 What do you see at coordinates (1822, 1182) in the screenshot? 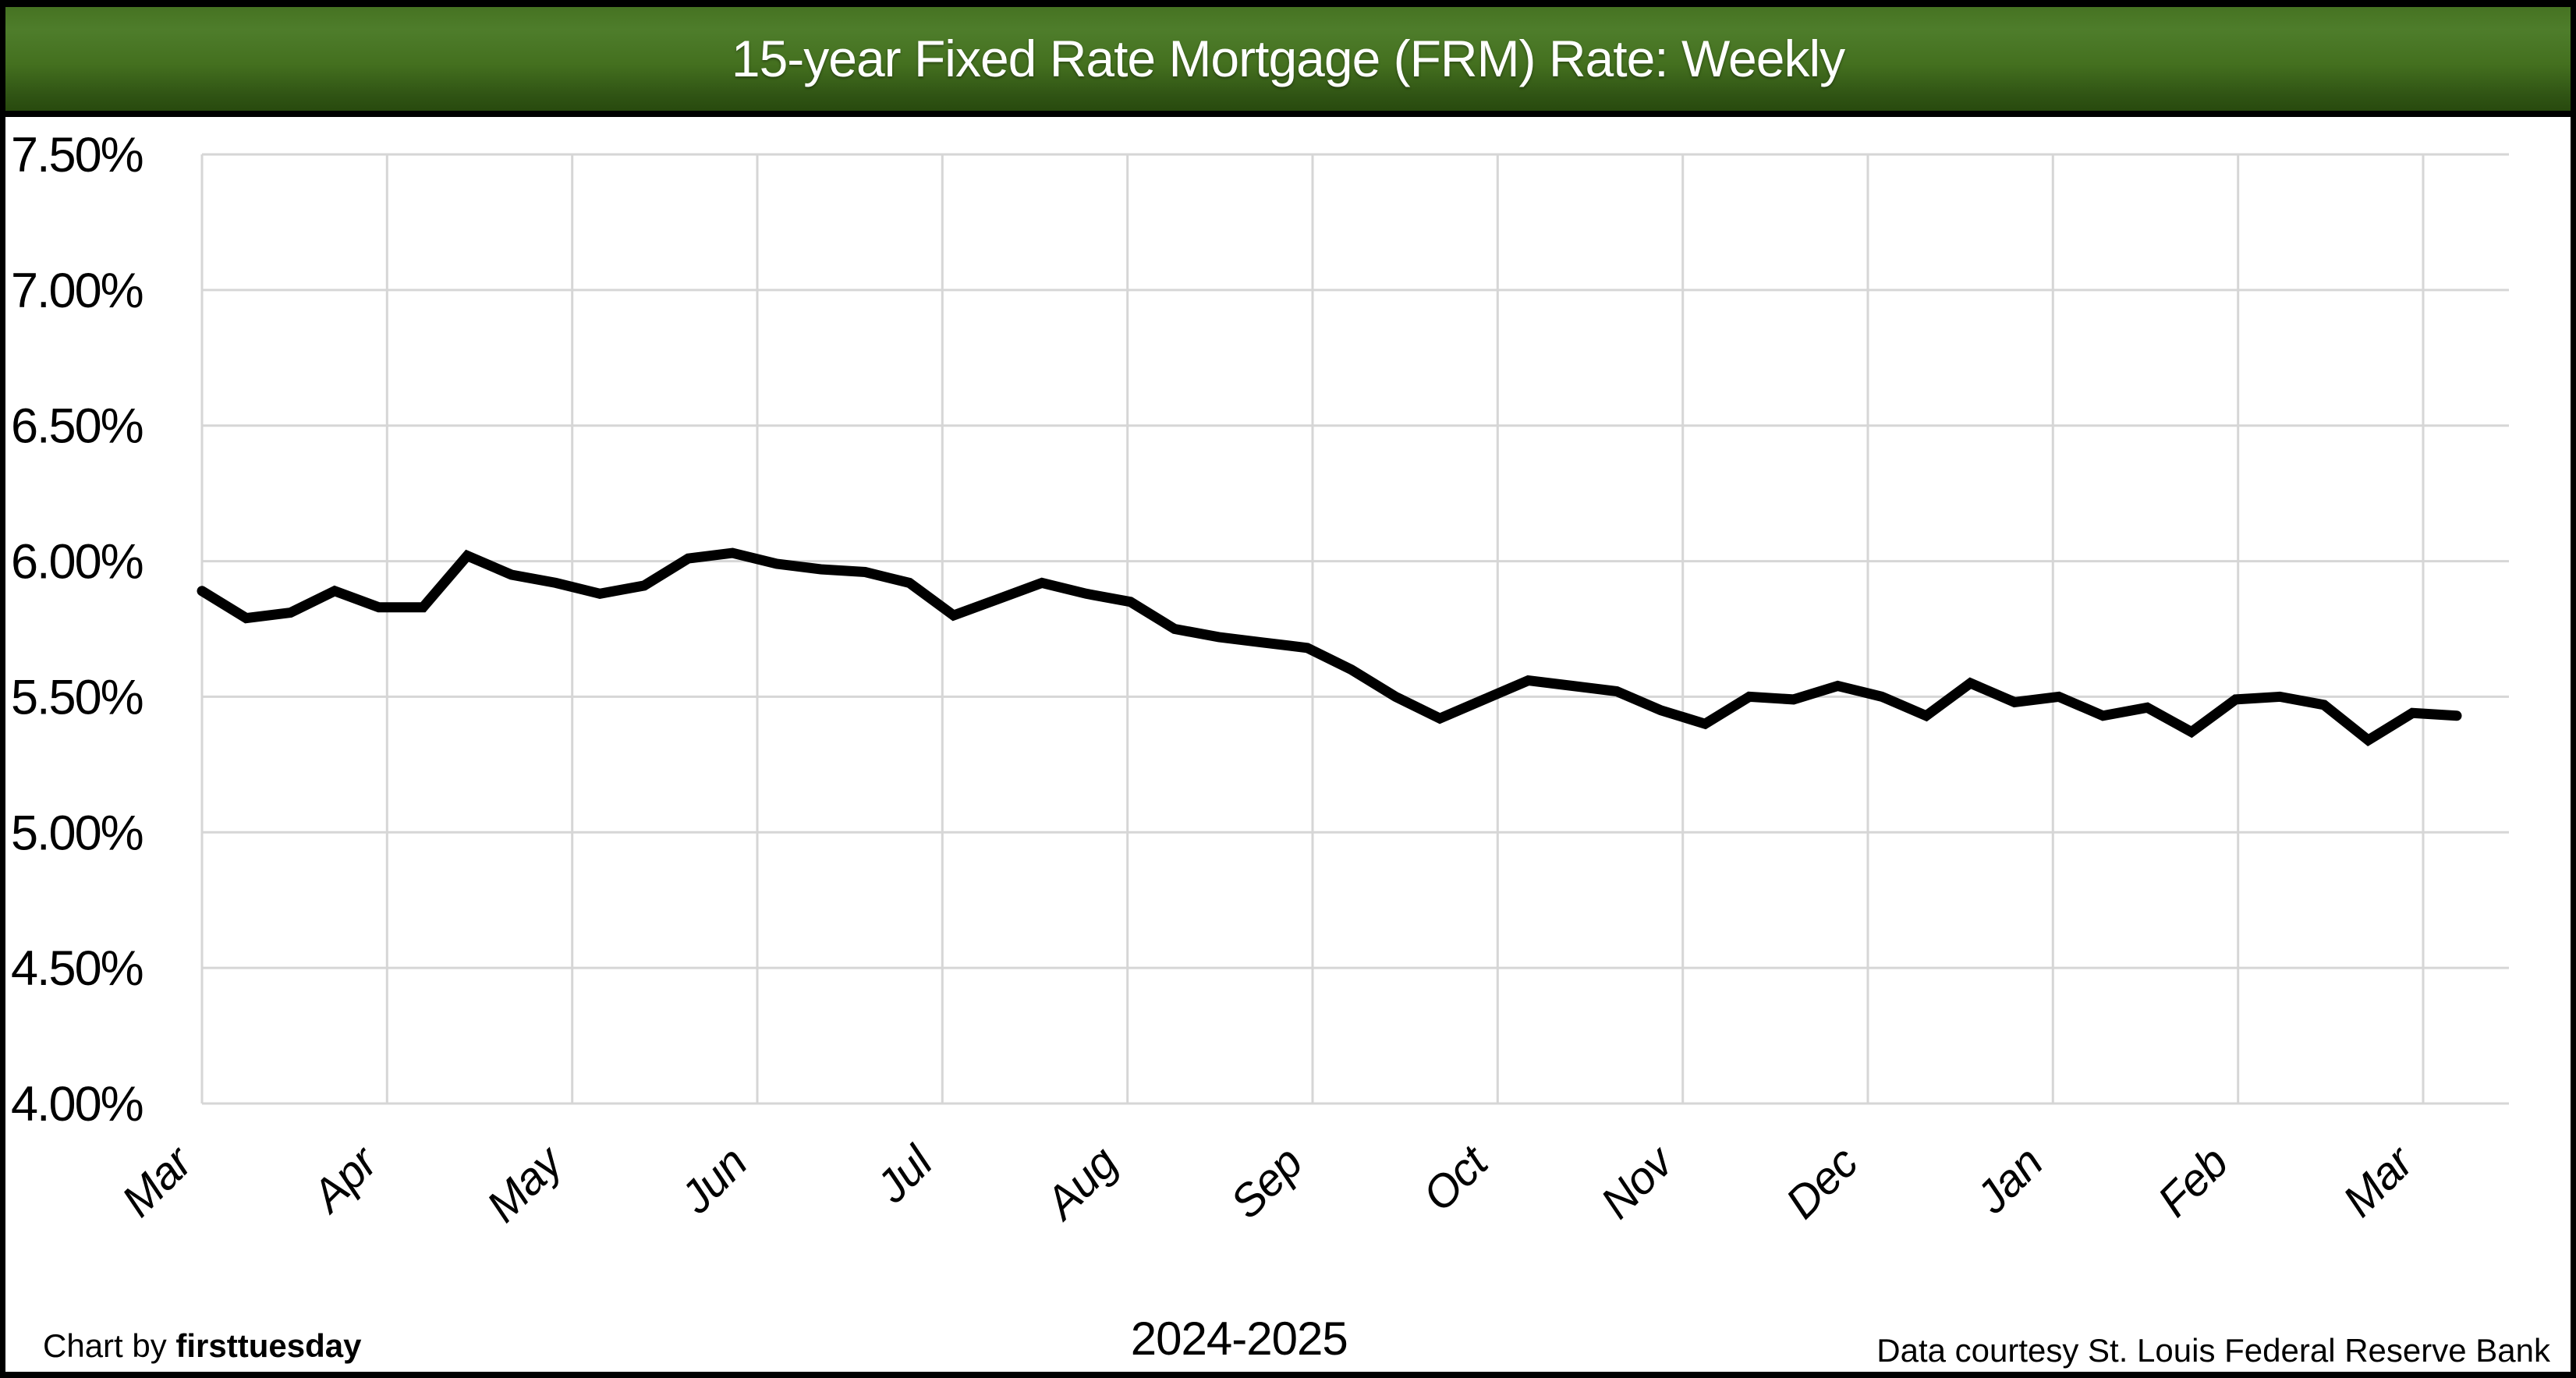
I see `x-tick-label: Dec` at bounding box center [1822, 1182].